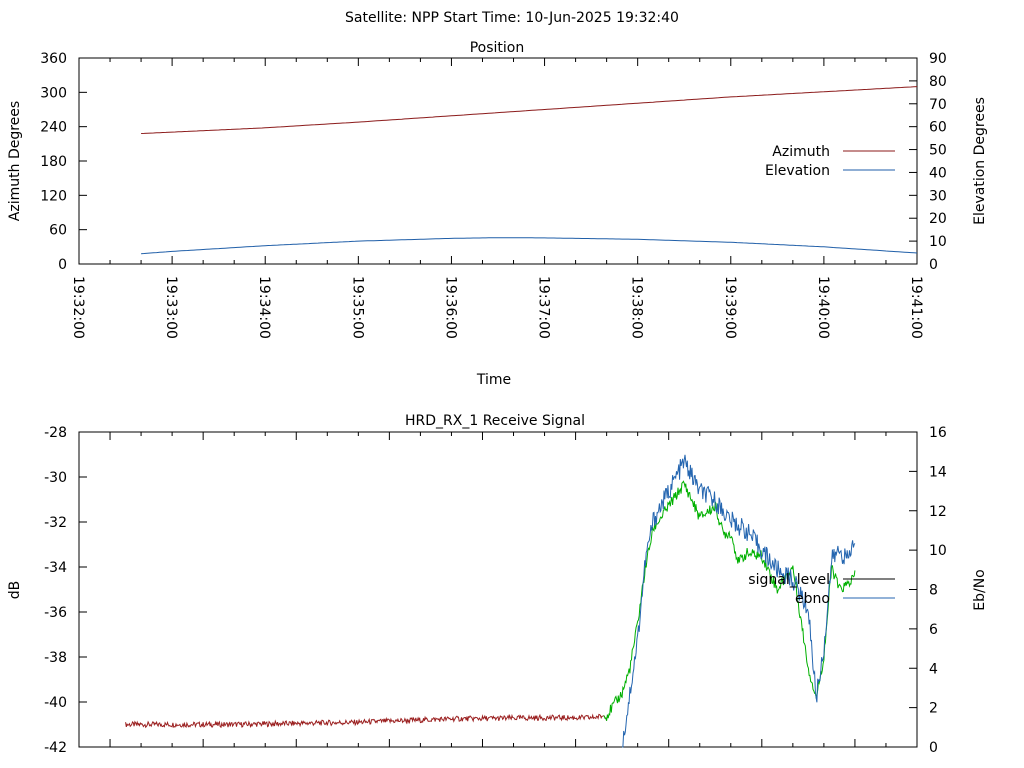 Image resolution: width=1024 pixels, height=768 pixels. I want to click on signal-y2-tick-label: 8, so click(933, 591).